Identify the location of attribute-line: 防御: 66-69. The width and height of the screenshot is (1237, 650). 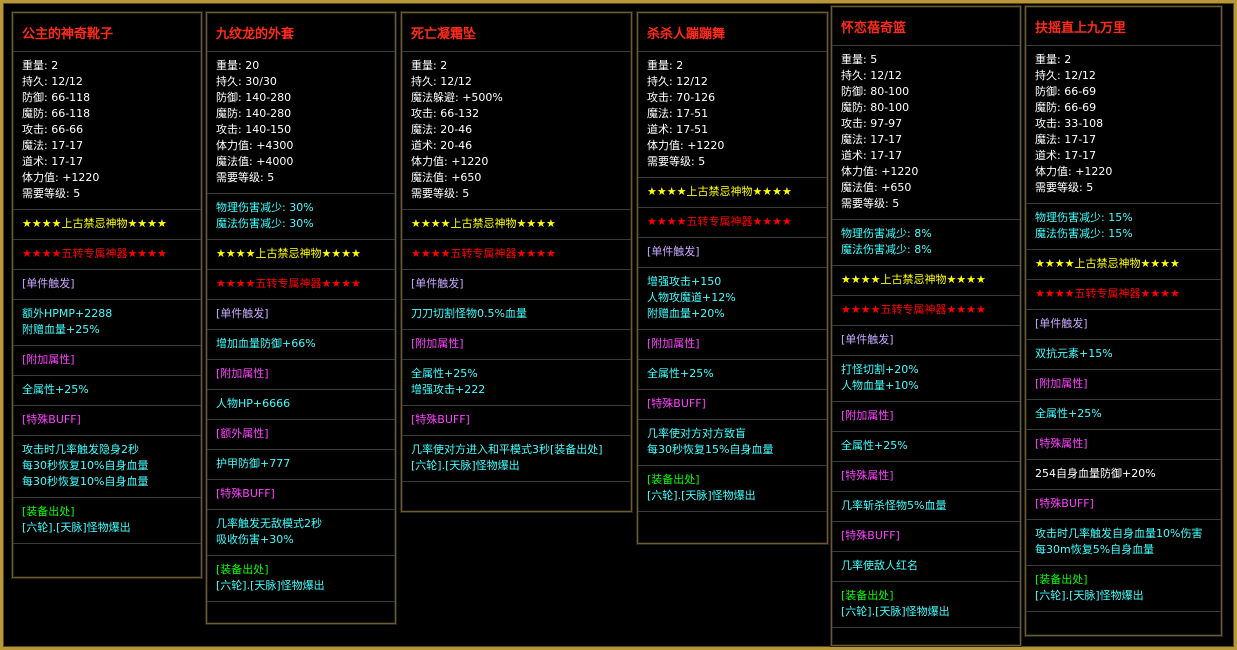
(1066, 91).